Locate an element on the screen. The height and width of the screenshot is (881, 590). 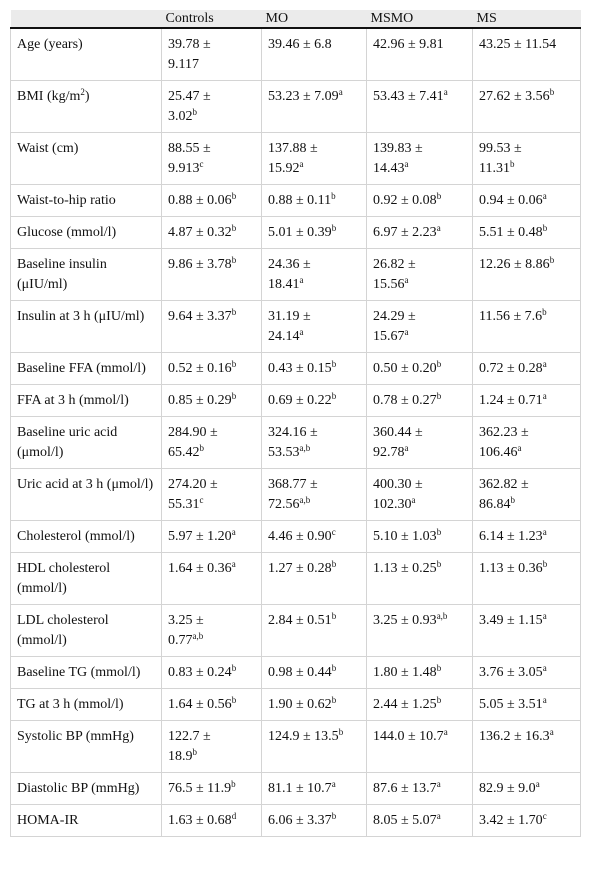
value-text: 1.80 ± 1.48 is located at coordinates (405, 672).